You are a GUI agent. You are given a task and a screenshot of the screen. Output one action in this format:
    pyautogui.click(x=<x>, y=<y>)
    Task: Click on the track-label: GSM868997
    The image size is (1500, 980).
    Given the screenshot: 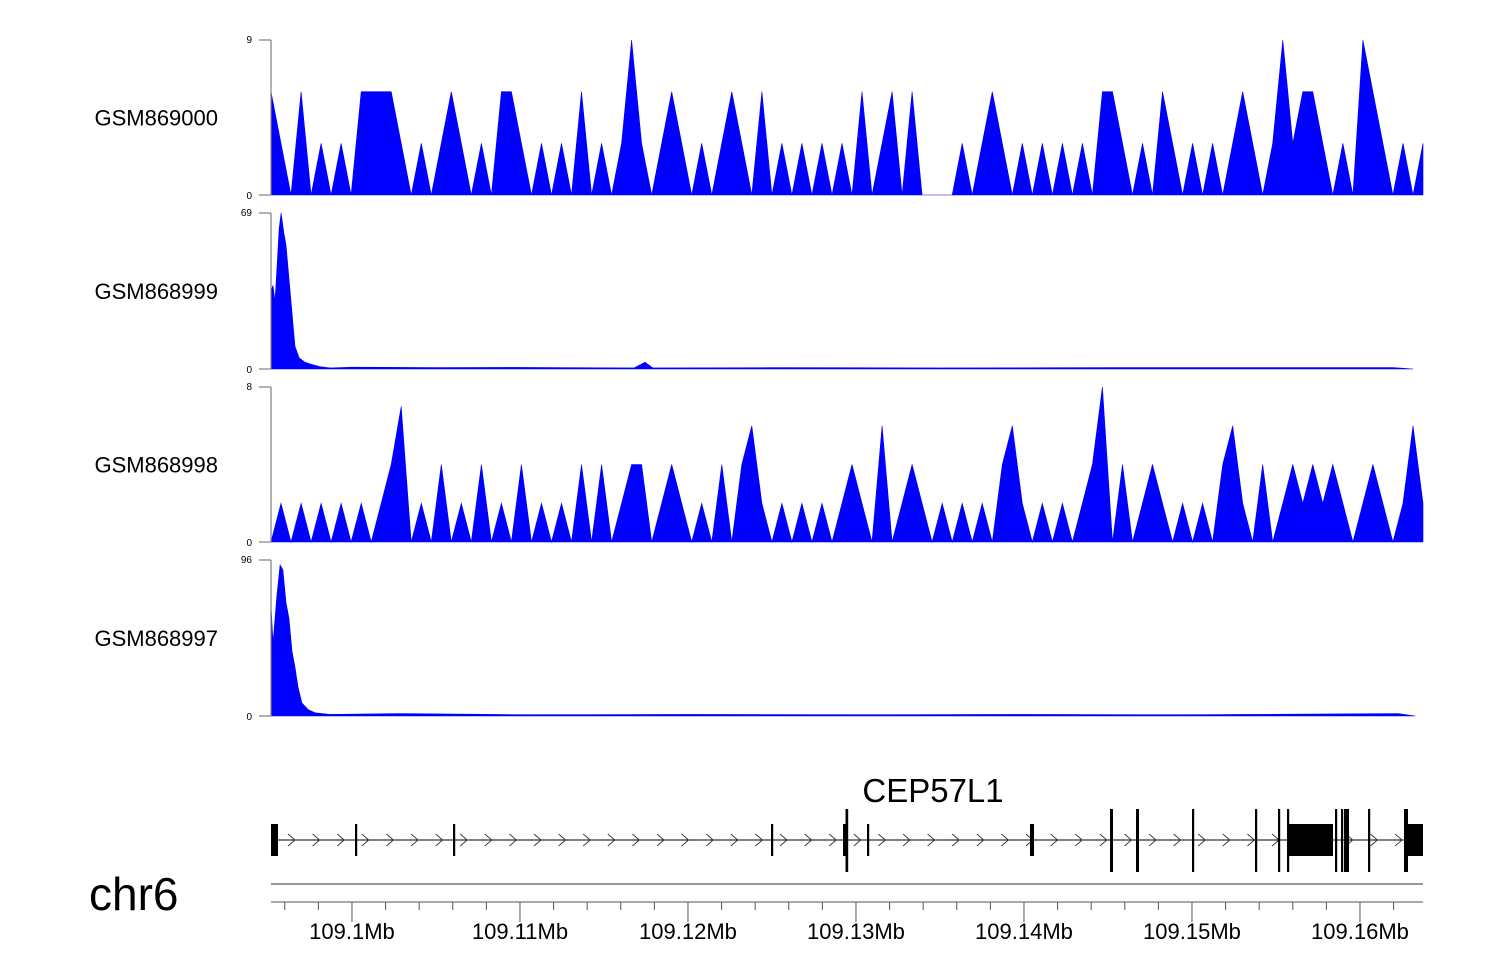 What is the action you would take?
    pyautogui.click(x=156, y=638)
    